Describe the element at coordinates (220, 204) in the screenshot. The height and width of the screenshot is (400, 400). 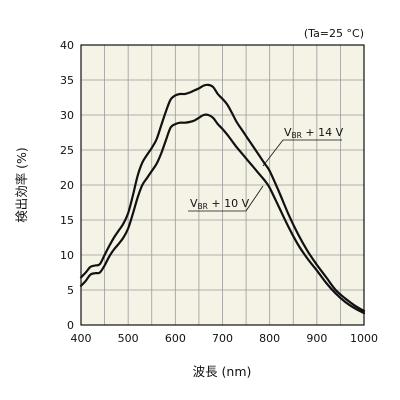
I see `series-label-1: VBR + 10 V` at that location.